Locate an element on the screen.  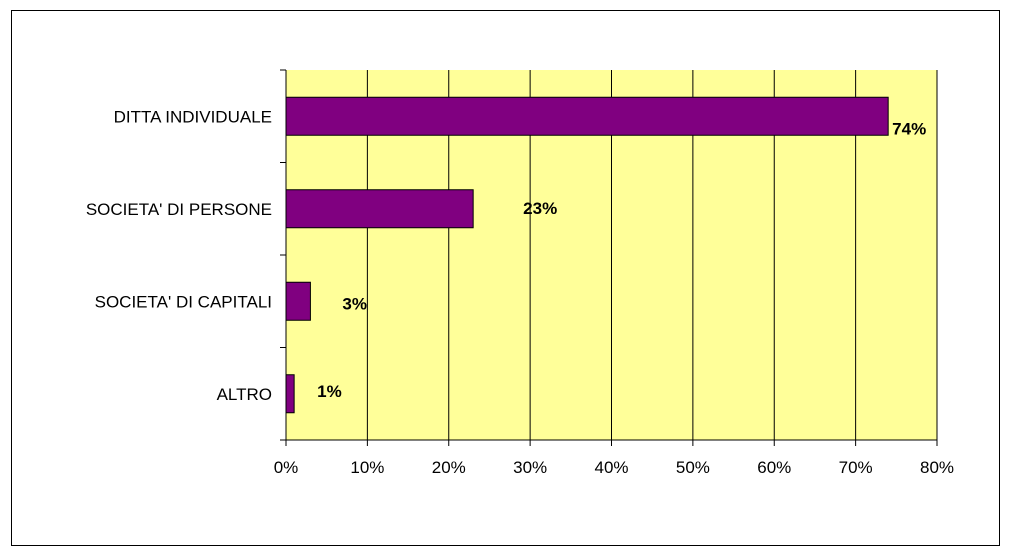
category-label: ALTRO is located at coordinates (244, 394).